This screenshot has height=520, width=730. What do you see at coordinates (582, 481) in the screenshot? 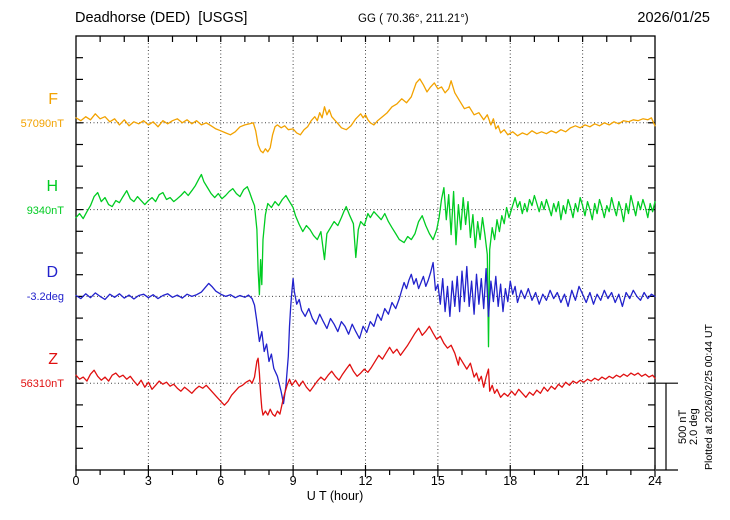
I see `x-tick-label: 21` at bounding box center [582, 481].